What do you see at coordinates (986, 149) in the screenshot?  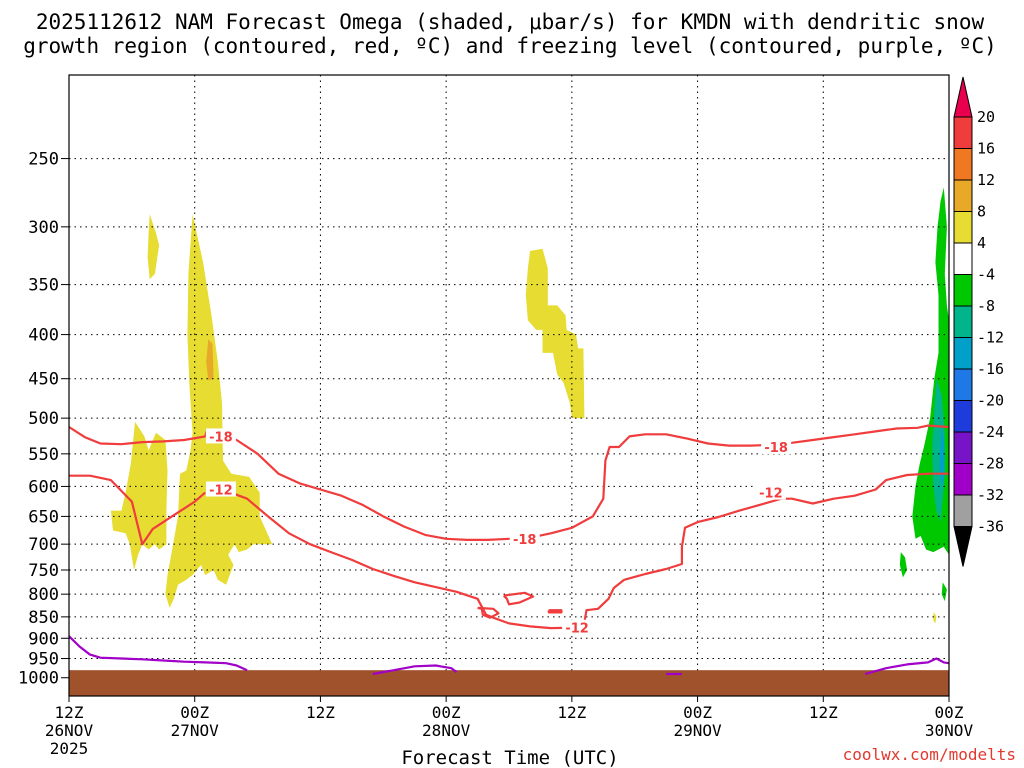 I see `colorbar-label-1: 16` at bounding box center [986, 149].